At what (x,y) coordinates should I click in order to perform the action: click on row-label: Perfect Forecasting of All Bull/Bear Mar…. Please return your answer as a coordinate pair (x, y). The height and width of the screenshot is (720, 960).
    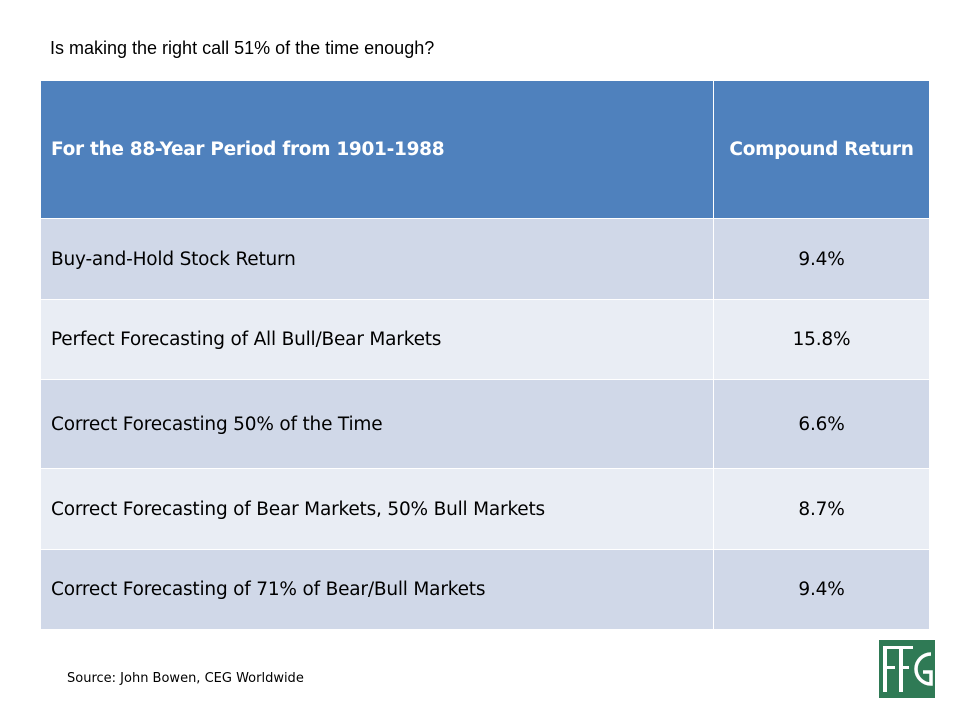
    Looking at the image, I should click on (377, 339).